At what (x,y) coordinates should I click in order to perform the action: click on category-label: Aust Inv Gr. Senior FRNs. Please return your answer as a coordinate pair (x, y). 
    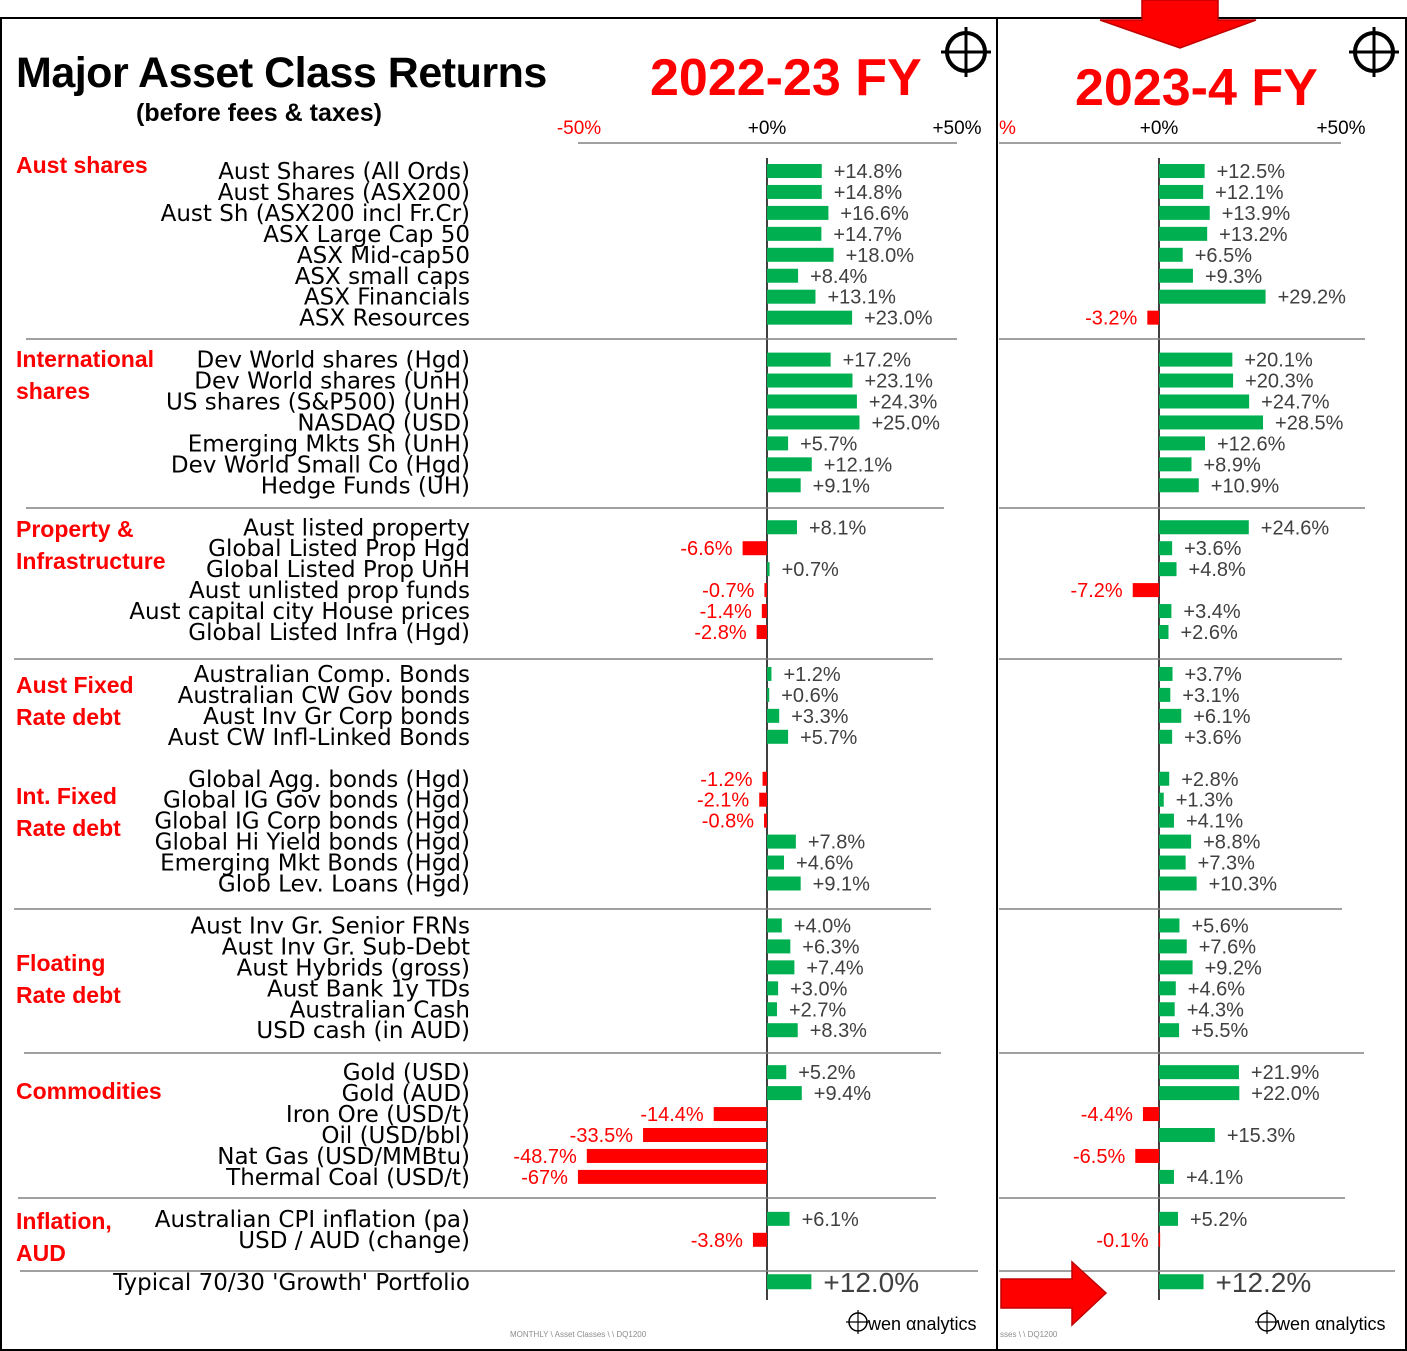
    Looking at the image, I should click on (330, 926).